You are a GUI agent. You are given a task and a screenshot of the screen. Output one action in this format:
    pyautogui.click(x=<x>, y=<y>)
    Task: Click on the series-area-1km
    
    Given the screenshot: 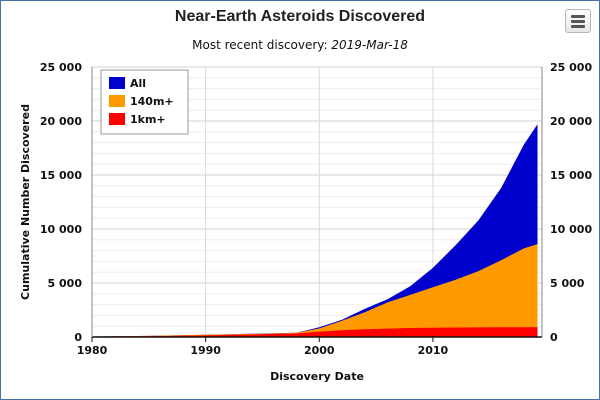 What is the action you would take?
    pyautogui.click(x=315, y=332)
    